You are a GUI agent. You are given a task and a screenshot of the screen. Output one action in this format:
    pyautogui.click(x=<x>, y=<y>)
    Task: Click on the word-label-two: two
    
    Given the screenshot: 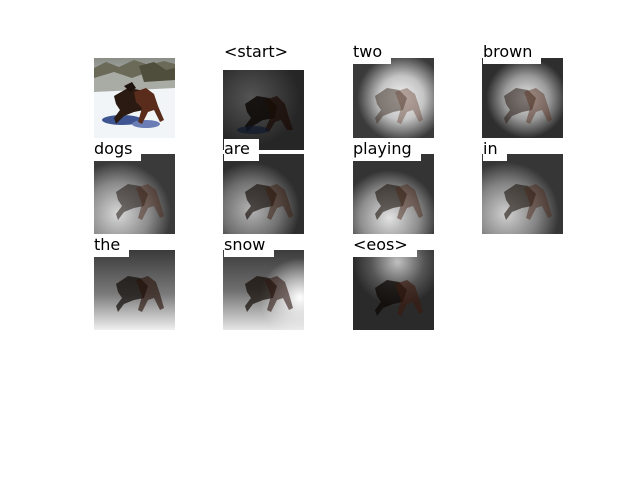 What is the action you would take?
    pyautogui.click(x=372, y=53)
    